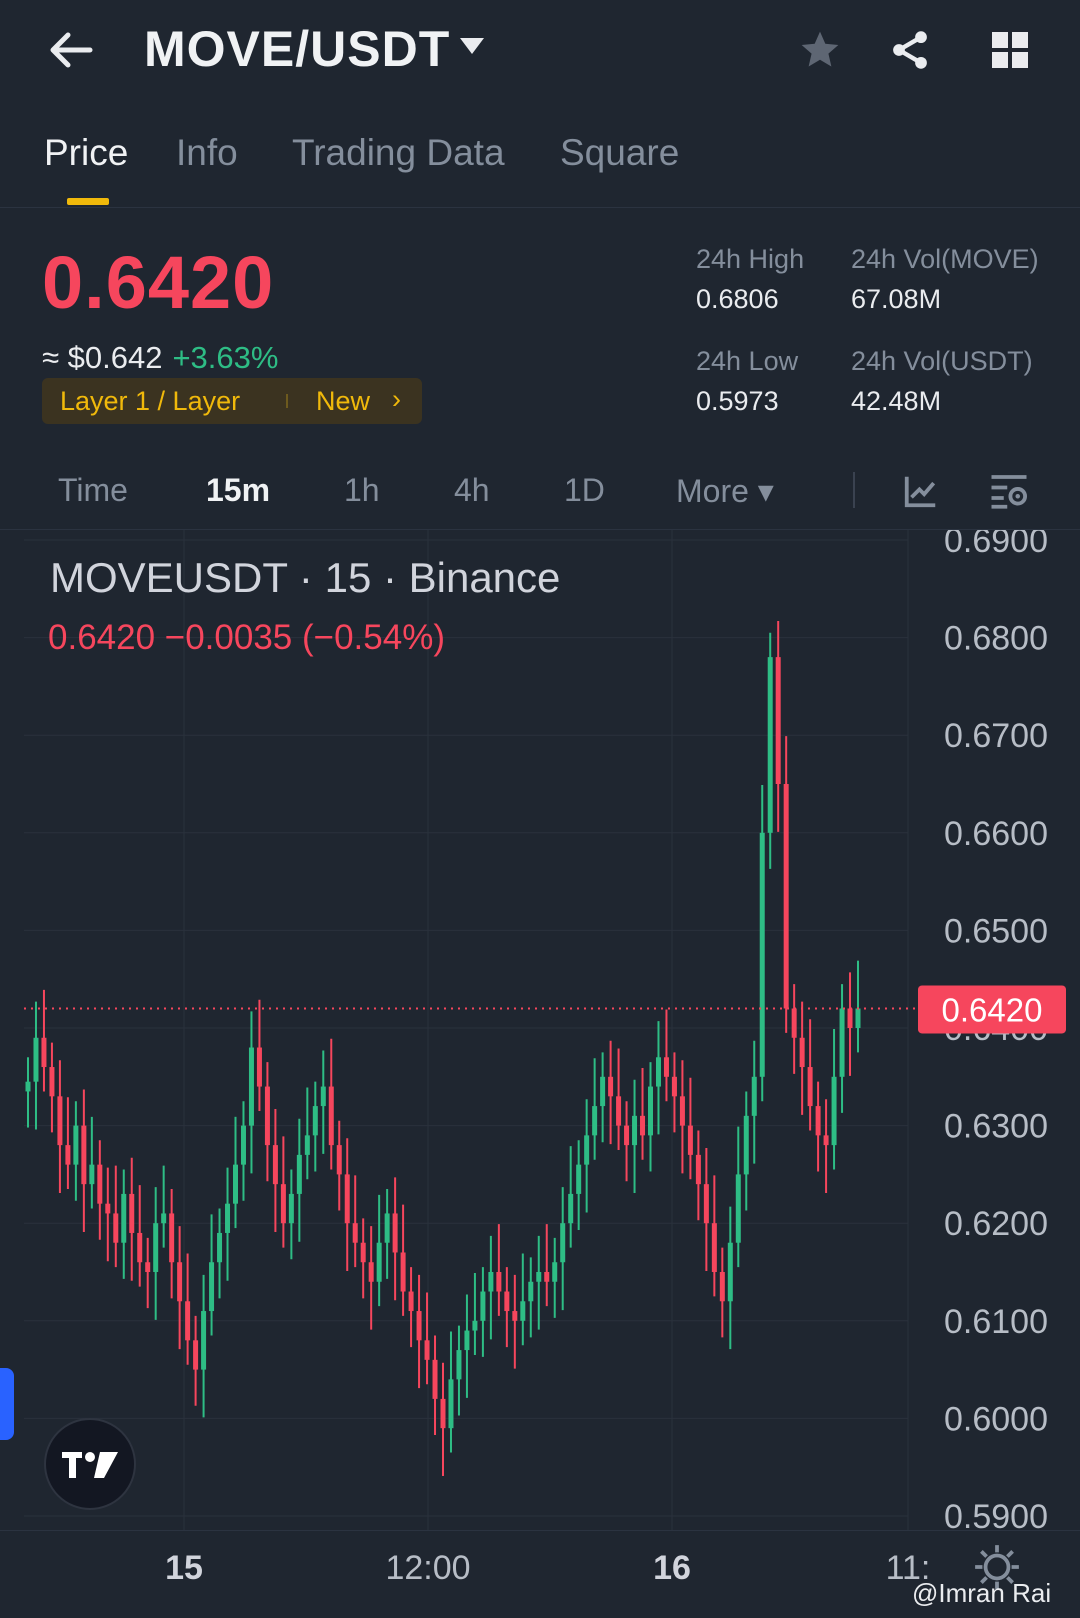 The width and height of the screenshot is (1080, 1618). What do you see at coordinates (820, 50) in the screenshot?
I see `favorite-button` at bounding box center [820, 50].